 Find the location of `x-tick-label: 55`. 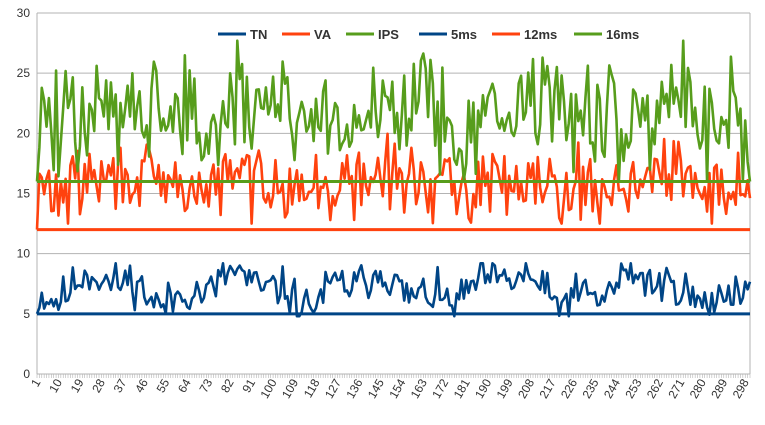

x-tick-label: 55 is located at coordinates (163, 385).